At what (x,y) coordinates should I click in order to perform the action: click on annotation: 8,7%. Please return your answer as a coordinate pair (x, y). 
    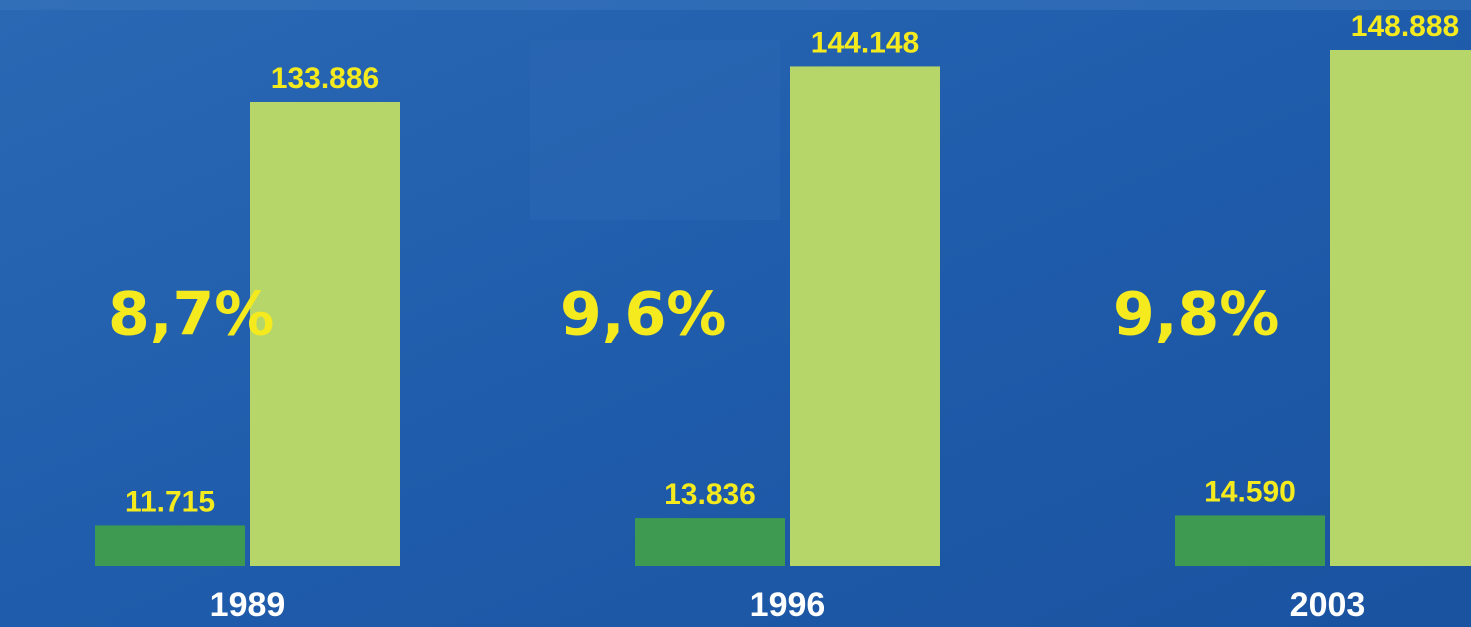
    Looking at the image, I should click on (191, 315).